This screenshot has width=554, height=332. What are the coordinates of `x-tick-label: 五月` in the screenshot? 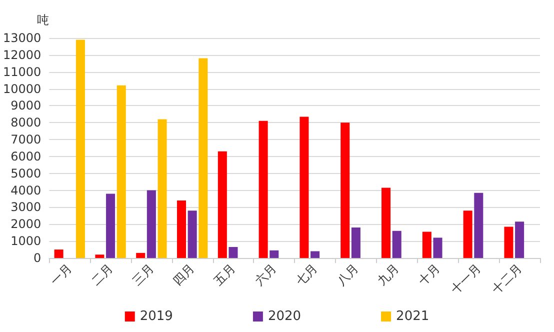 It's located at (224, 274).